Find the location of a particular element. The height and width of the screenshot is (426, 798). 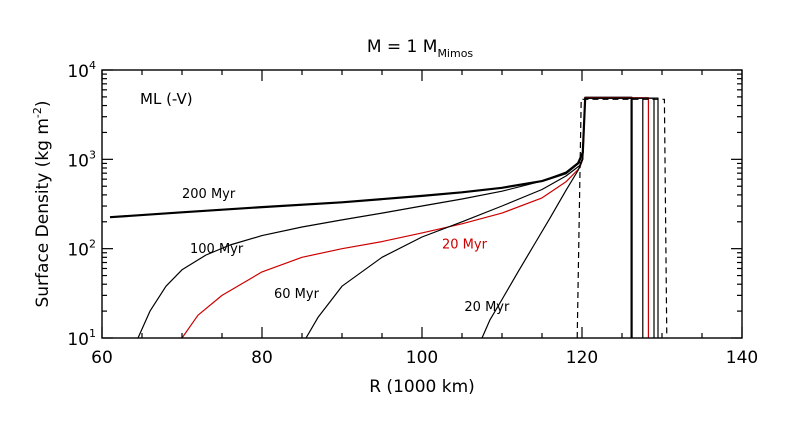

x-tick-label: 80 is located at coordinates (262, 358).